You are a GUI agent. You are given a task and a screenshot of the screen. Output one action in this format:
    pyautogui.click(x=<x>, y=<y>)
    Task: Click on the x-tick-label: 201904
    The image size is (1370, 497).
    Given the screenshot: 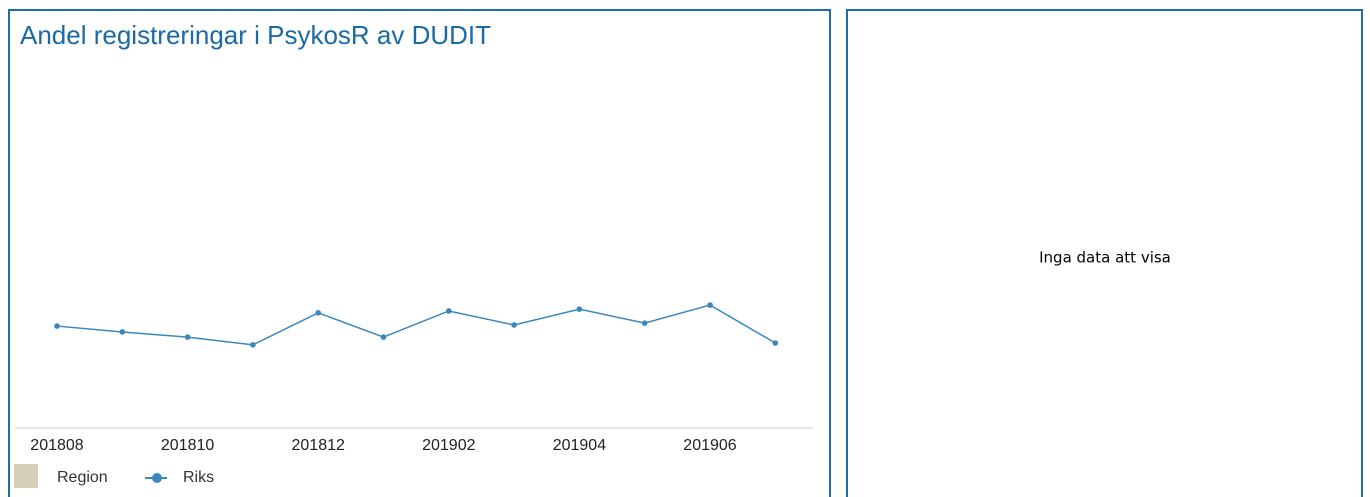 What is the action you would take?
    pyautogui.click(x=579, y=445)
    